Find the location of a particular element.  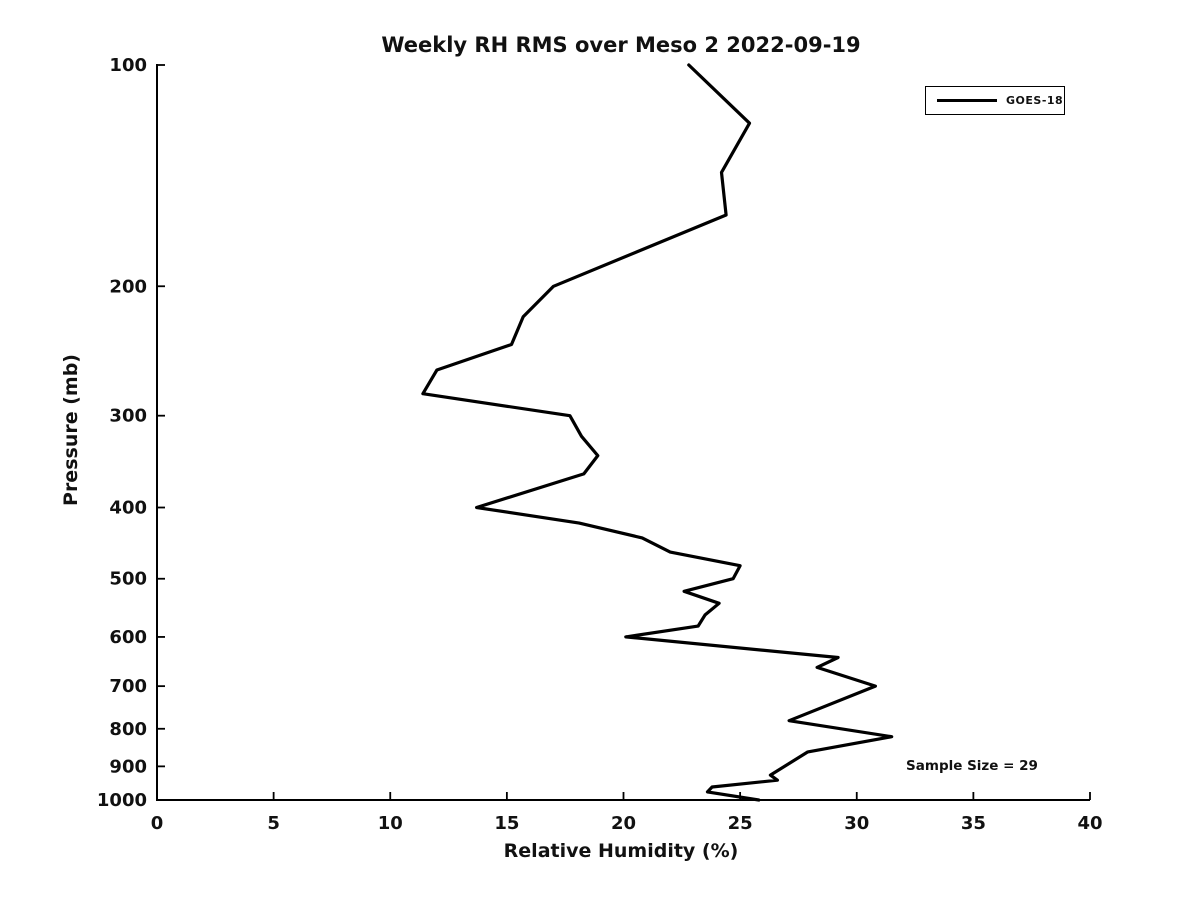

legend-line-sample is located at coordinates (967, 100).